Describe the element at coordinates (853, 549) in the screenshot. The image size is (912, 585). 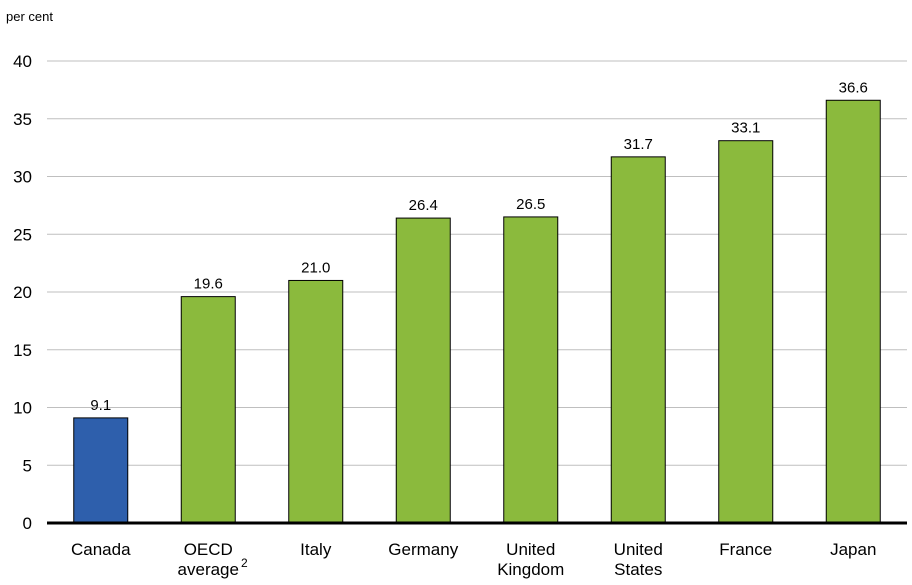
I see `category-label: Japan` at that location.